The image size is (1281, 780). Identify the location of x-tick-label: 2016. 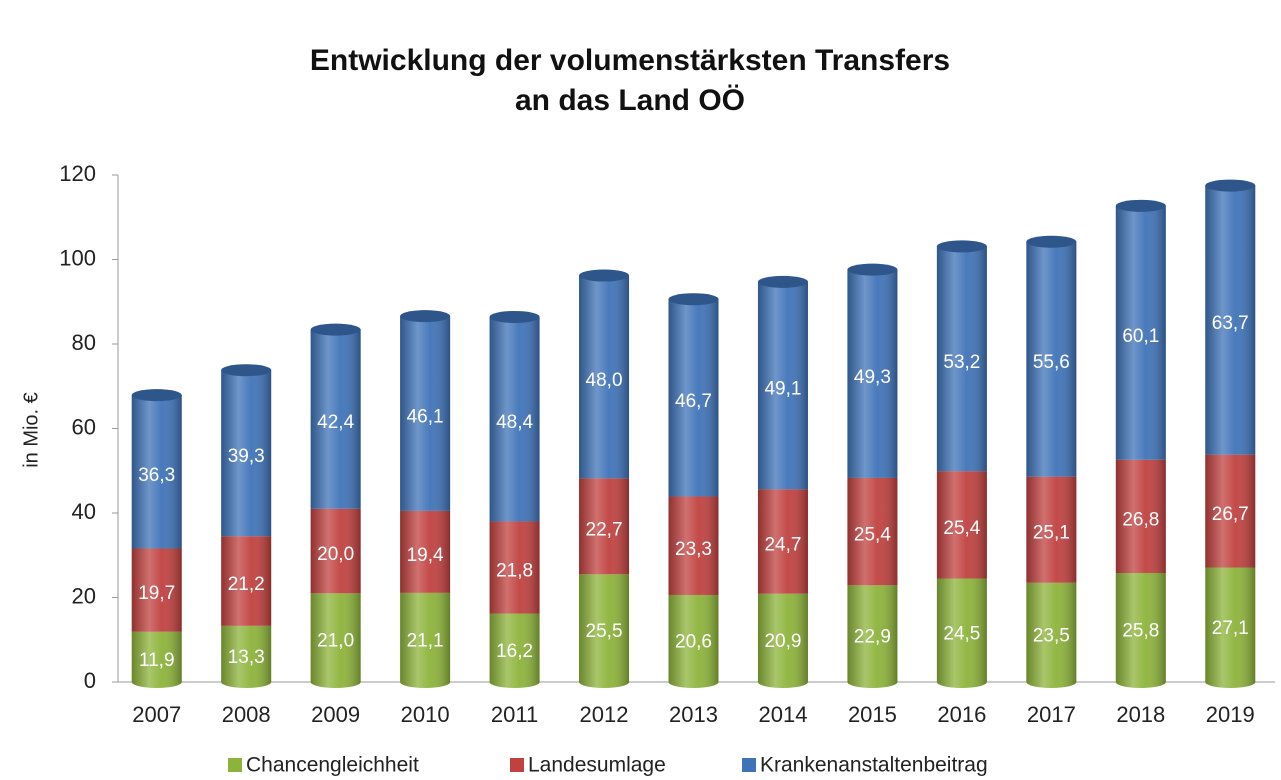
(961, 714).